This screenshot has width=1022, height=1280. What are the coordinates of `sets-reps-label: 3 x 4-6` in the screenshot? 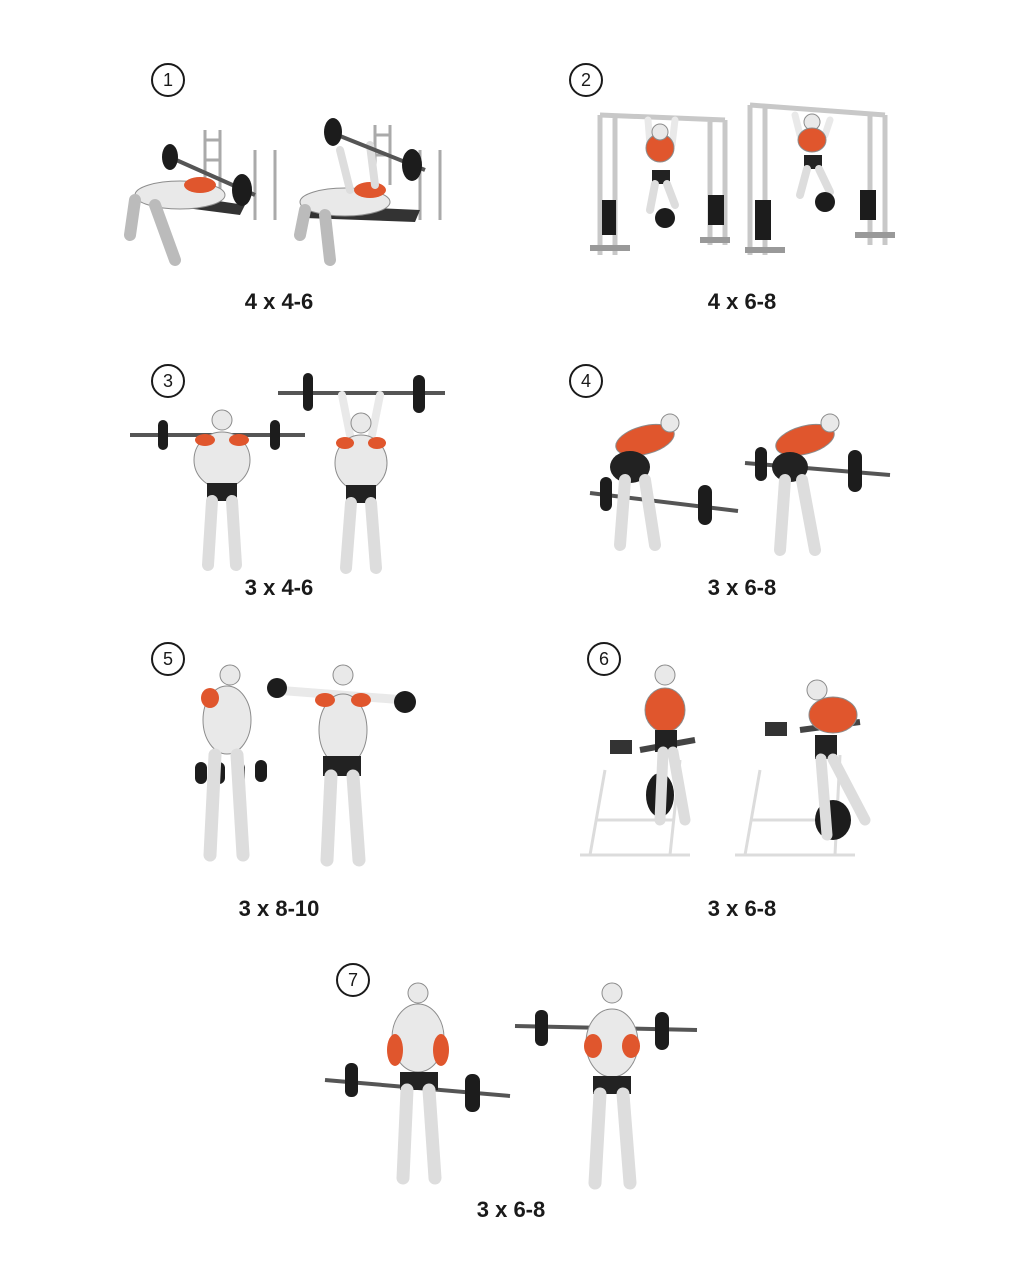 It's located at (279, 587).